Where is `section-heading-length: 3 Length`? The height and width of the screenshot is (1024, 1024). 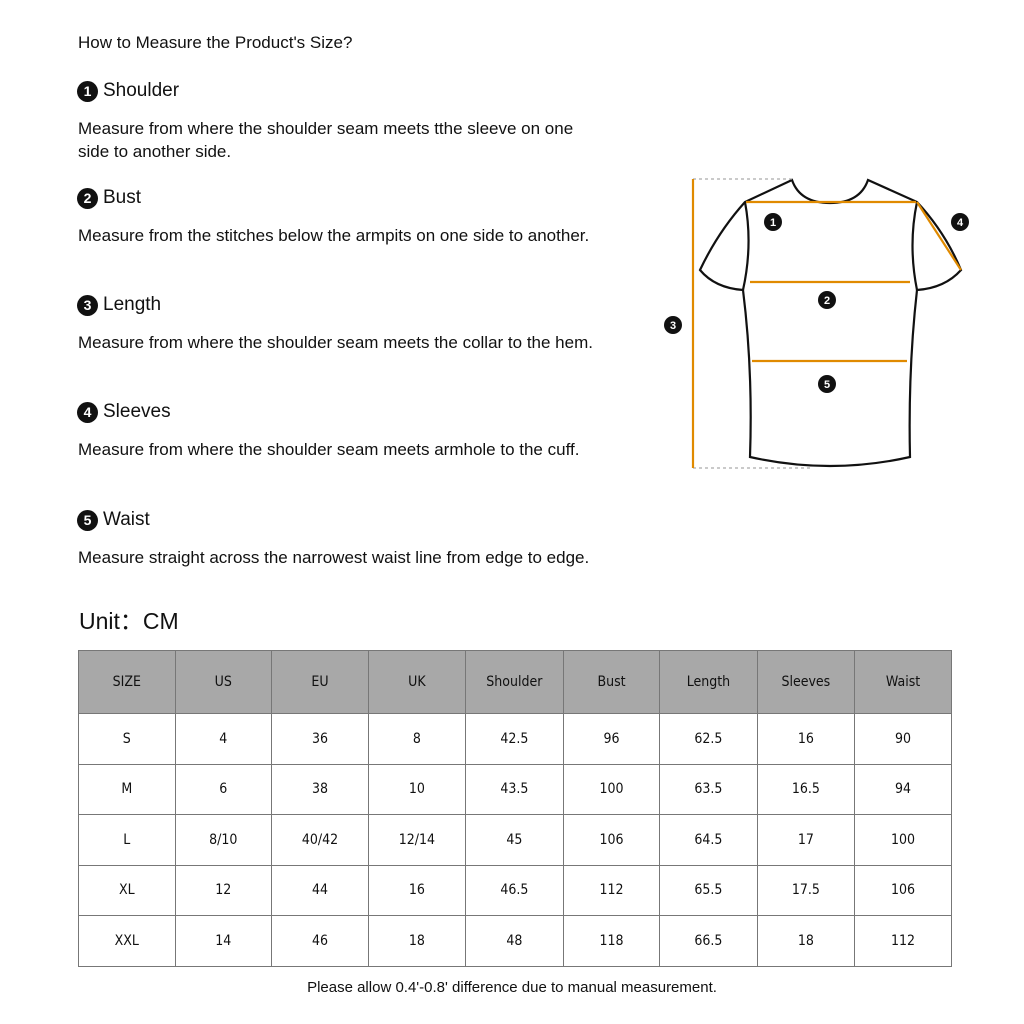 section-heading-length: 3 Length is located at coordinates (119, 305).